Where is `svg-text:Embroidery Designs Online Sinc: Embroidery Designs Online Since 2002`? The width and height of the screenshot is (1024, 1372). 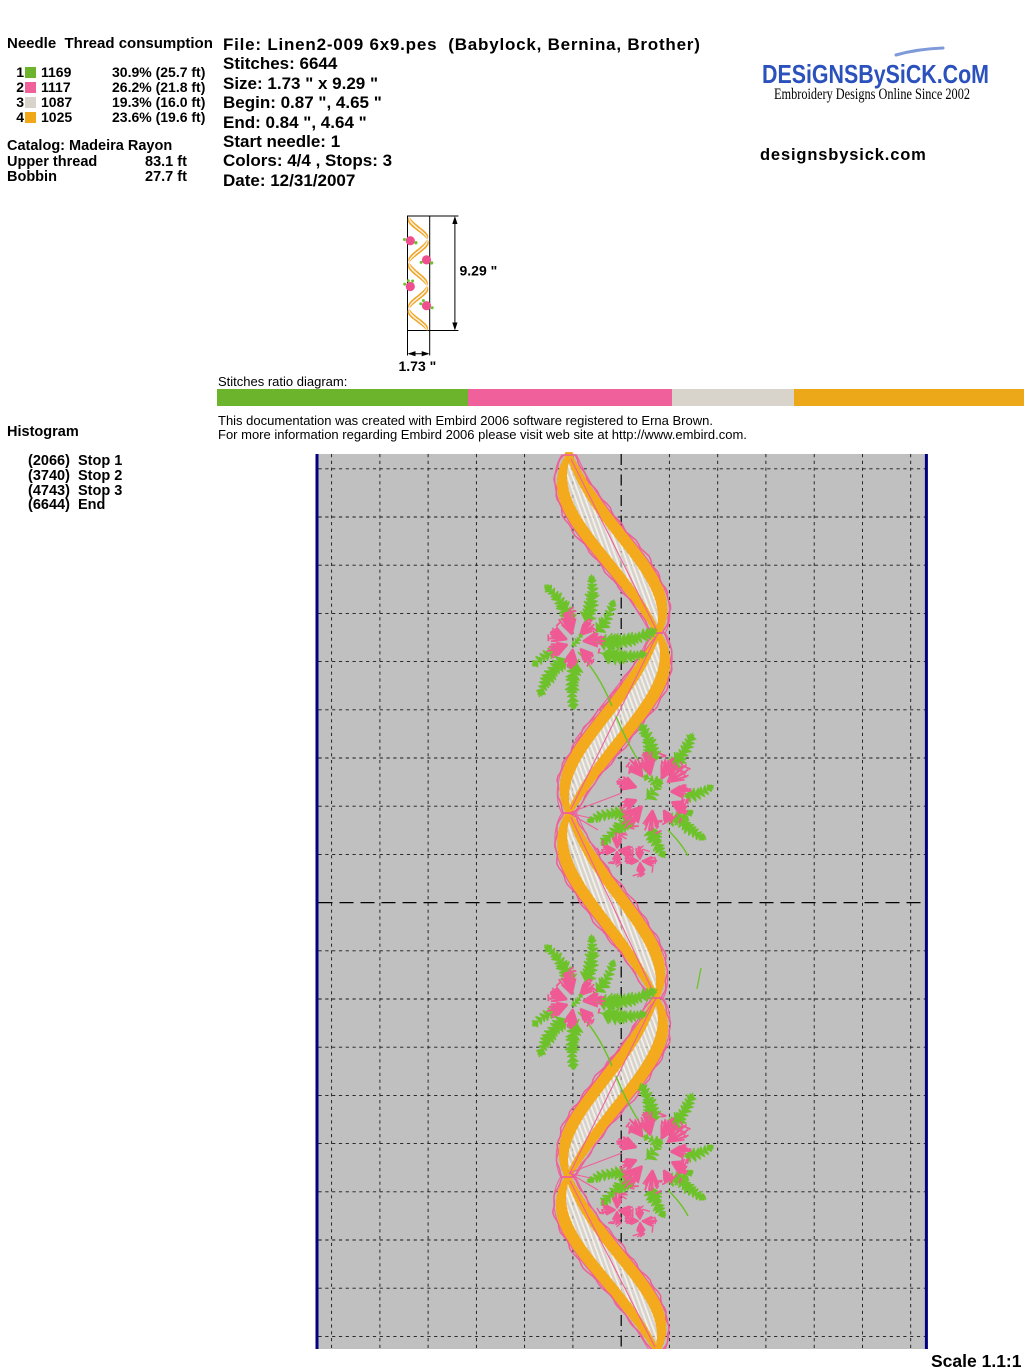 svg-text:Embroidery Designs Online Sinc: Embroidery Designs Online Since 2002 is located at coordinates (872, 94).